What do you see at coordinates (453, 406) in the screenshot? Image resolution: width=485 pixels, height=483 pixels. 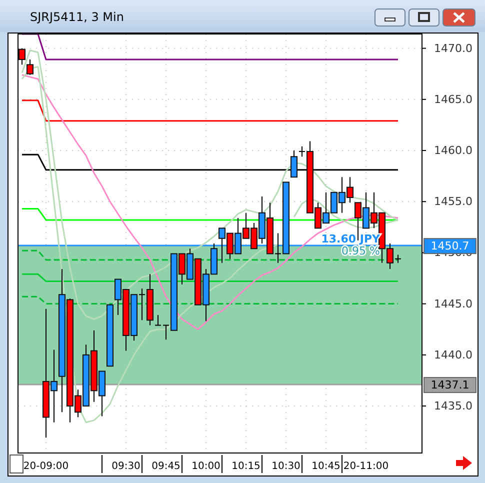 I see `y-tick-label: 1435.0` at bounding box center [453, 406].